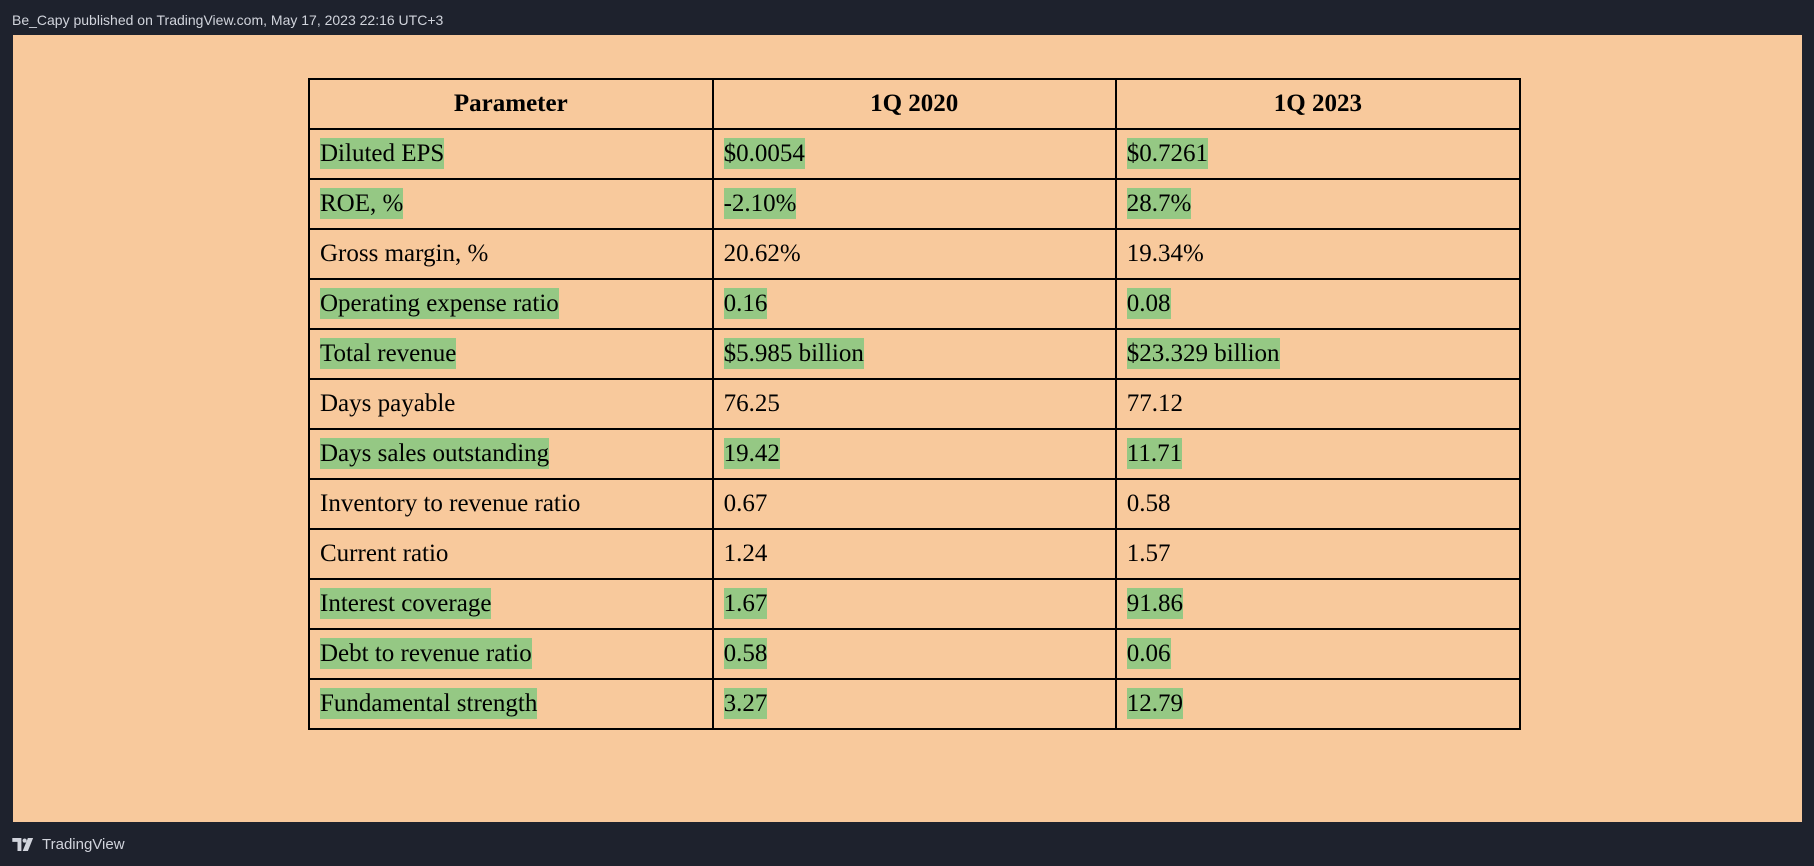  I want to click on table-cell: Debt to revenue ratio, so click(511, 654).